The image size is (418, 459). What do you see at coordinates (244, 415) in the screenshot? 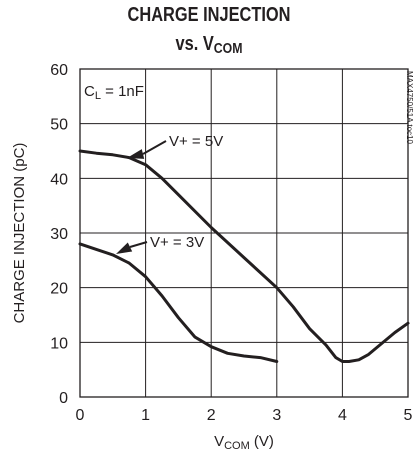
I see `x-tick-labels: 0 1 2 3 4 5` at bounding box center [244, 415].